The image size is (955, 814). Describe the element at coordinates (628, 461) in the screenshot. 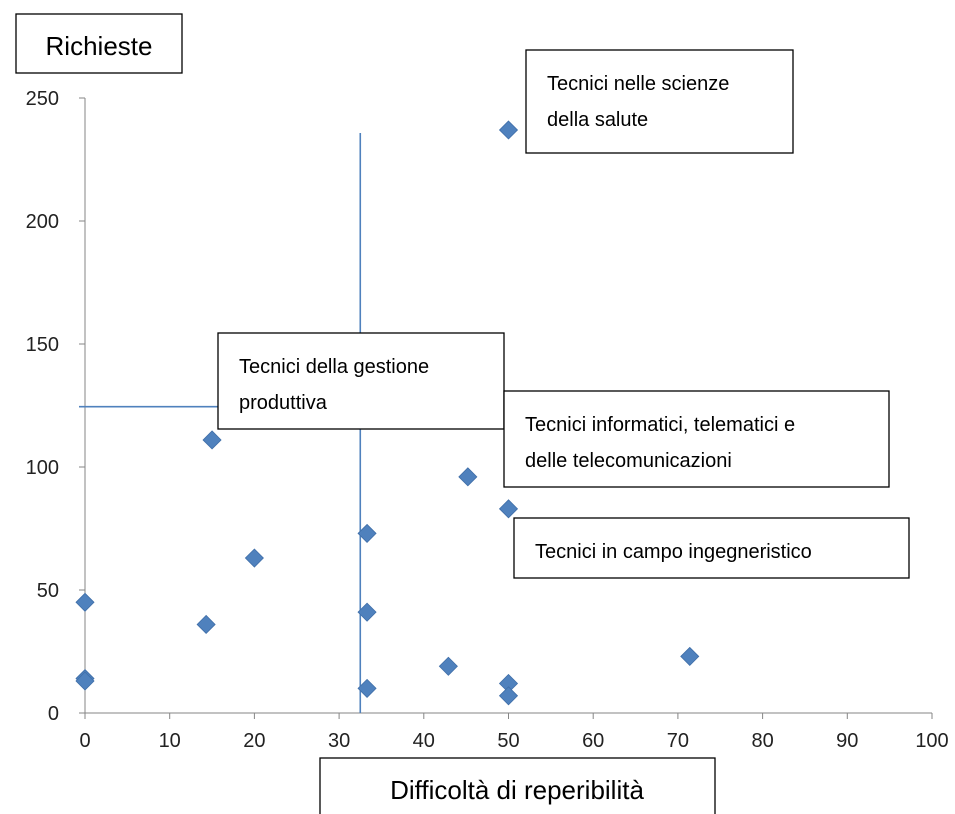

I see `annotation-text: delle telecomunicazioni` at that location.